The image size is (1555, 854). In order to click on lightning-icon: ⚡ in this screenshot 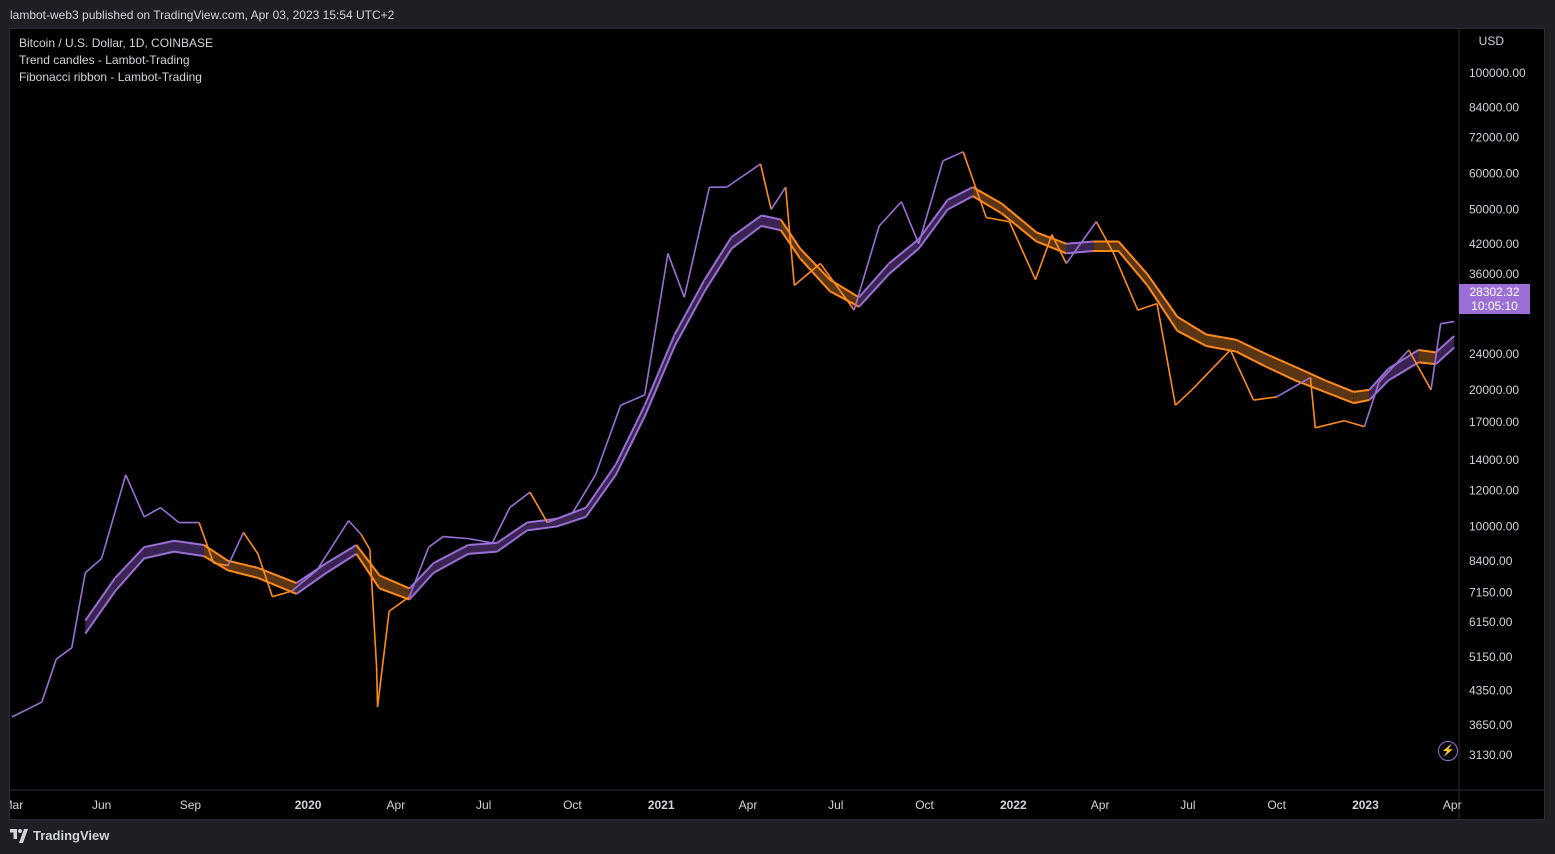, I will do `click(1448, 751)`.